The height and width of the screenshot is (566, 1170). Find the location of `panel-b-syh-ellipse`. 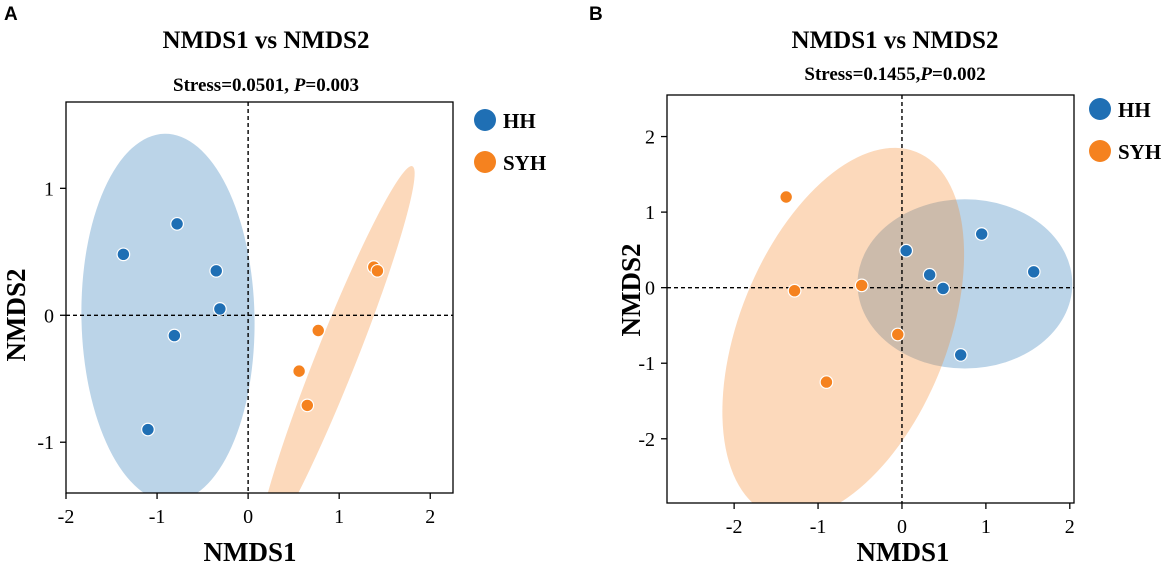

panel-b-syh-ellipse is located at coordinates (843, 325).